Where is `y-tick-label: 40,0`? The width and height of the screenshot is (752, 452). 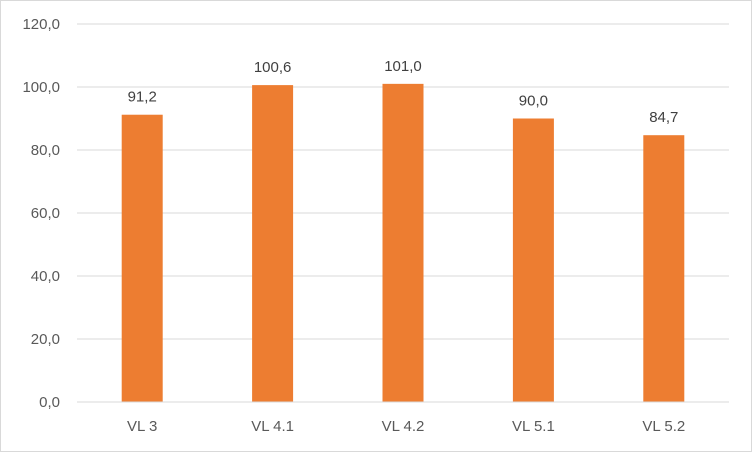
y-tick-label: 40,0 is located at coordinates (45, 276).